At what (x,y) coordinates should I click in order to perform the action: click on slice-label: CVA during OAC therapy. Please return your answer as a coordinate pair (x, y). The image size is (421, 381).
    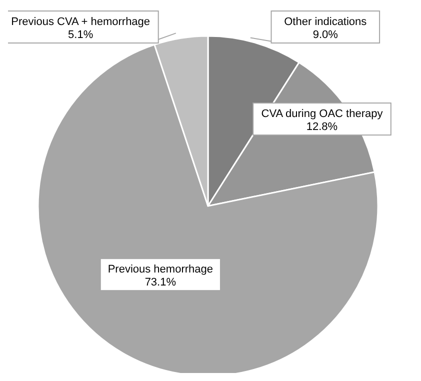
    Looking at the image, I should click on (322, 114).